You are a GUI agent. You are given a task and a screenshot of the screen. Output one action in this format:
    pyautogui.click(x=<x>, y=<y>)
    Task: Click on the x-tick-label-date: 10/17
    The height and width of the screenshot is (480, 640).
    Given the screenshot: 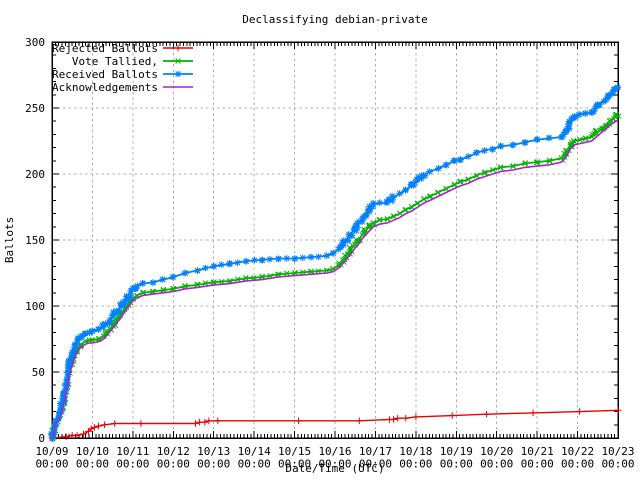 What is the action you would take?
    pyautogui.click(x=375, y=451)
    